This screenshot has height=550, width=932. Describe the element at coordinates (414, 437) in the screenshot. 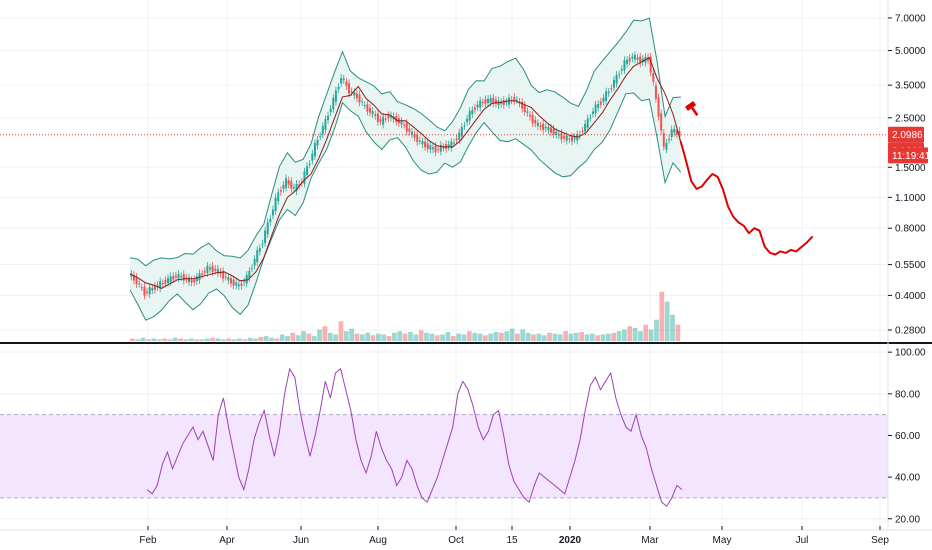

I see `rsi-line` at that location.